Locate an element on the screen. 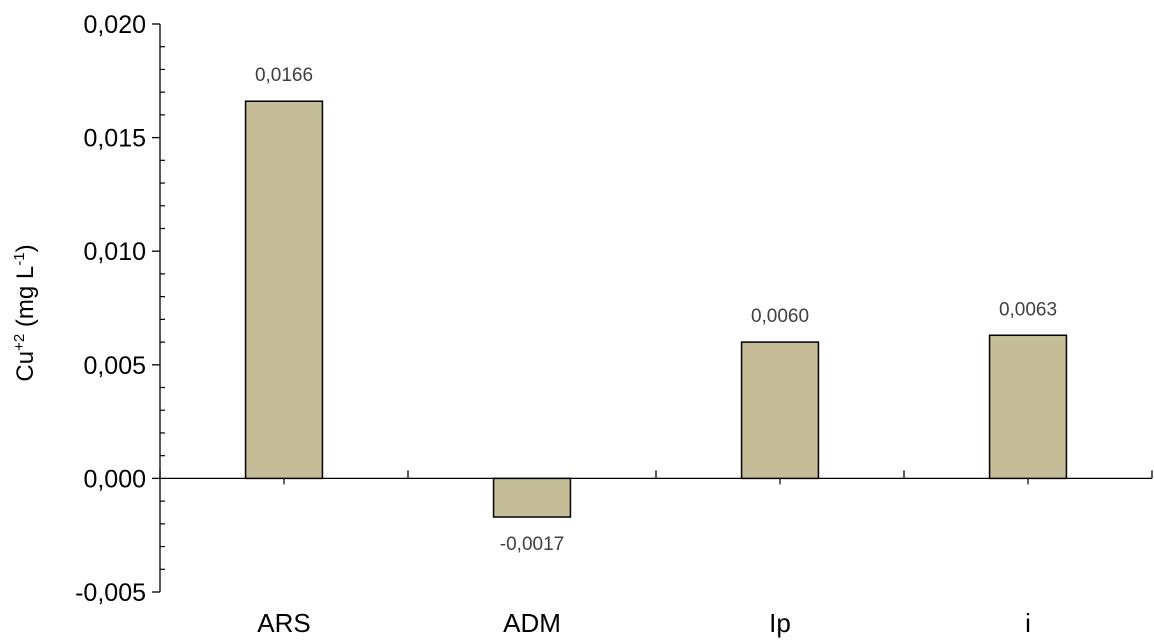 This screenshot has width=1154, height=642. data-label-i: 0,0063 is located at coordinates (1028, 309).